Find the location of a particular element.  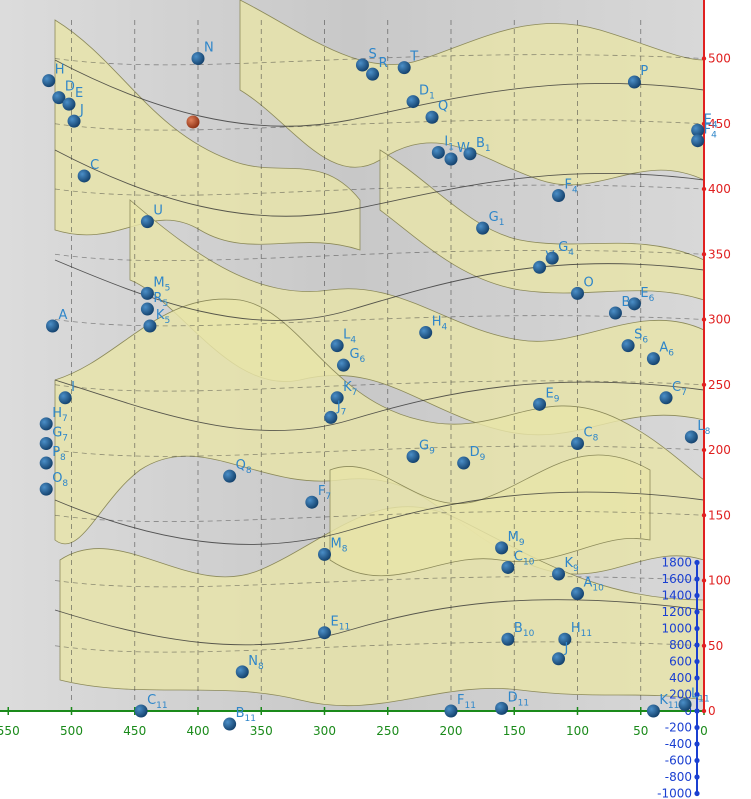

data-point-label: I1 is located at coordinates (449, 143).